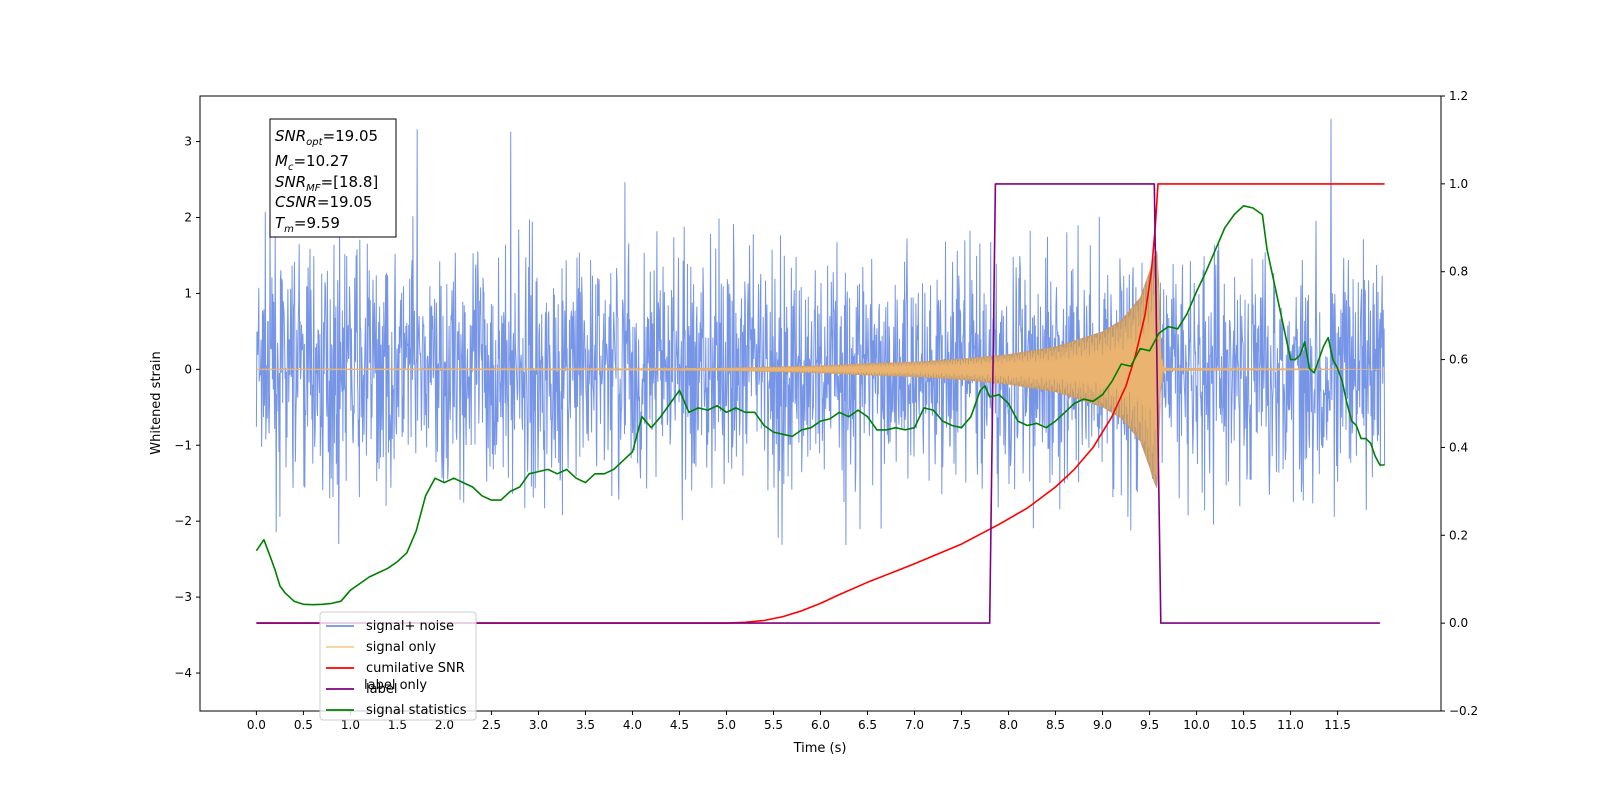  I want to click on legend-entry: signal only, so click(401, 647).